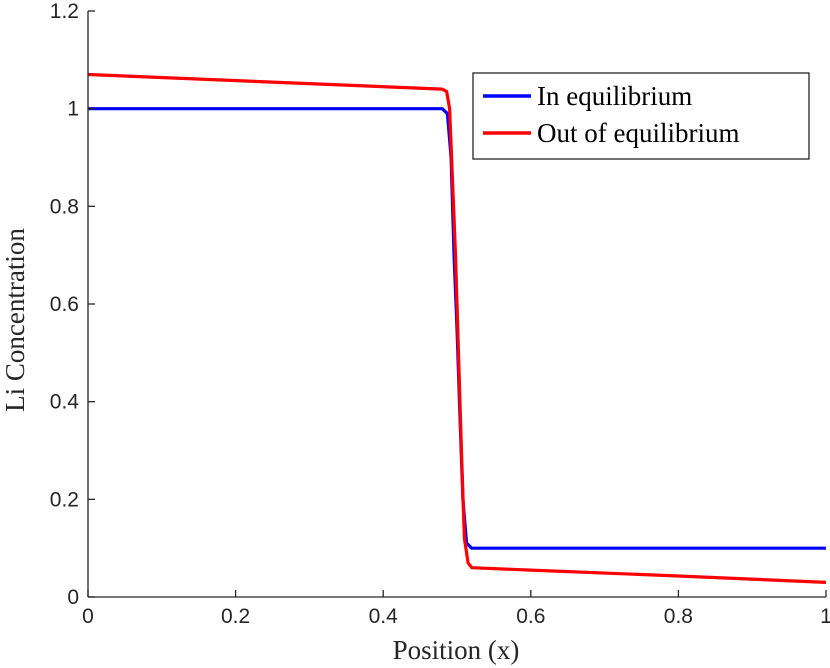 Image resolution: width=830 pixels, height=668 pixels. What do you see at coordinates (614, 96) in the screenshot?
I see `legend-label-in-equilibrium: In equilibrium` at bounding box center [614, 96].